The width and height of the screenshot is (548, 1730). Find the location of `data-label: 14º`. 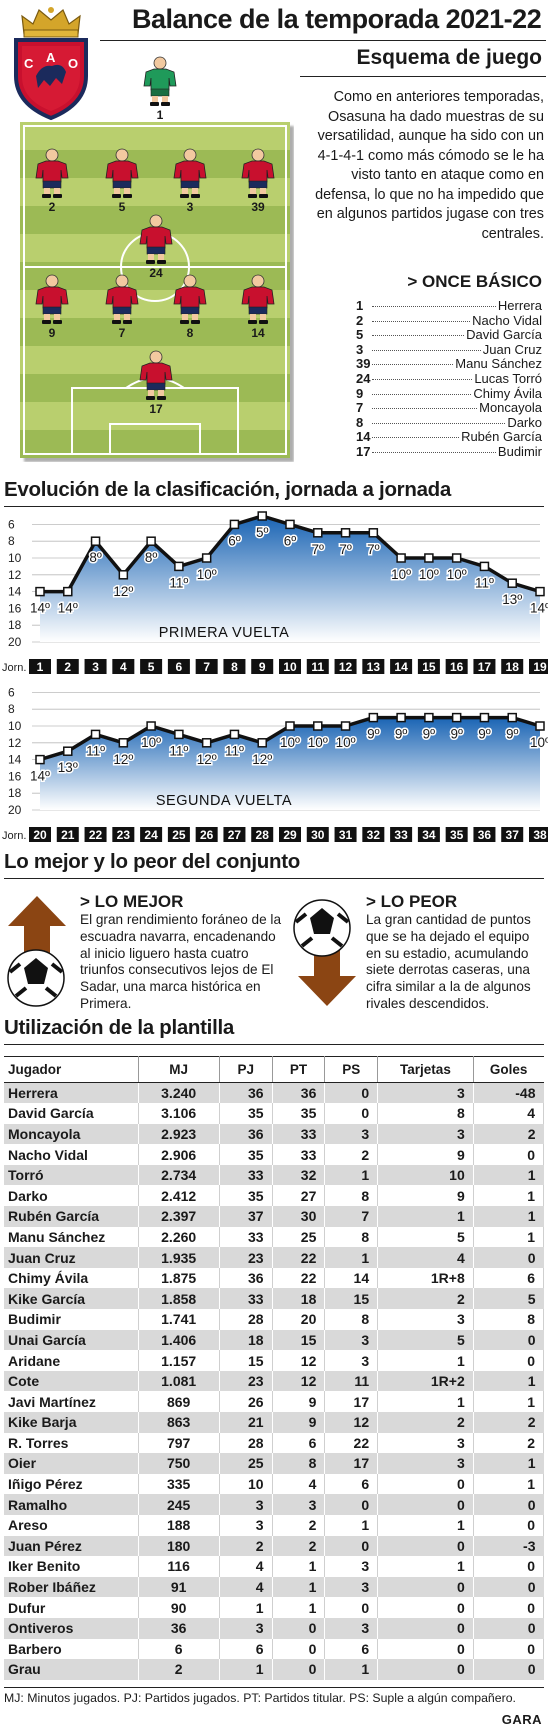

data-label: 14º is located at coordinates (68, 608).